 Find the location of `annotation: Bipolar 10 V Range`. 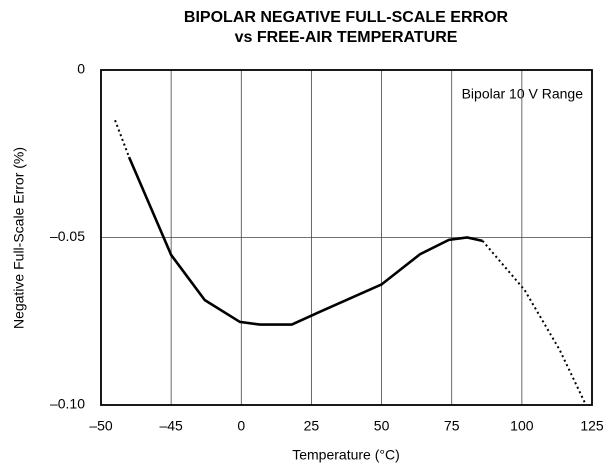

annotation: Bipolar 10 V Range is located at coordinates (523, 94).